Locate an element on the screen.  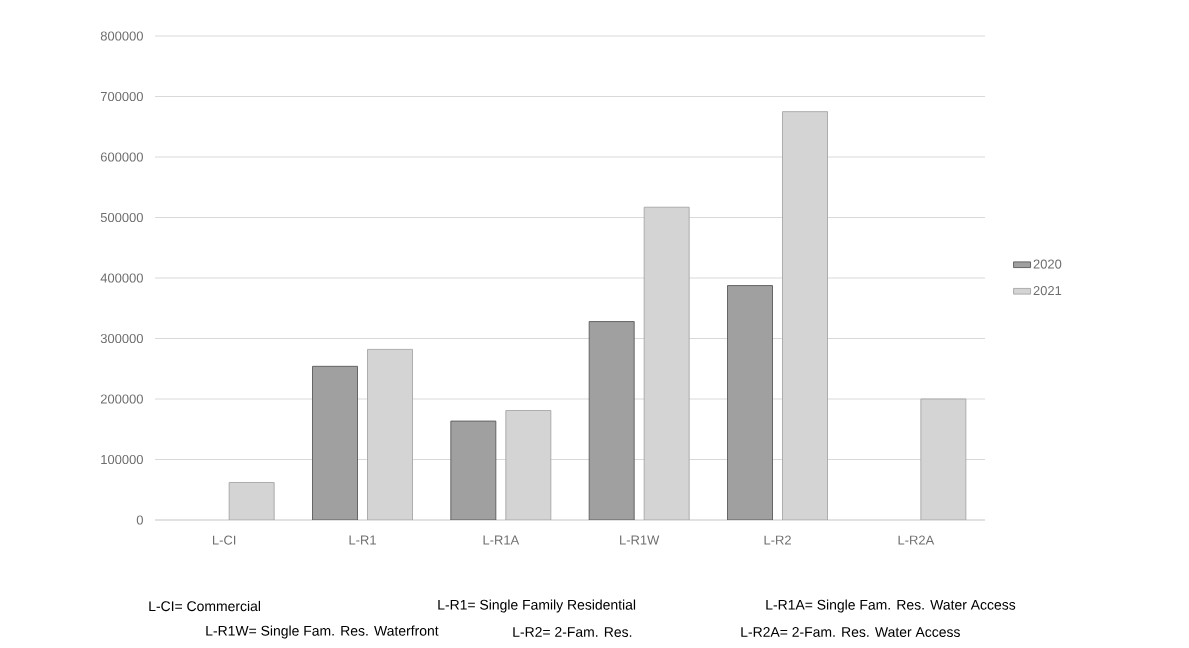
y-tick-label: 0 is located at coordinates (139, 520).